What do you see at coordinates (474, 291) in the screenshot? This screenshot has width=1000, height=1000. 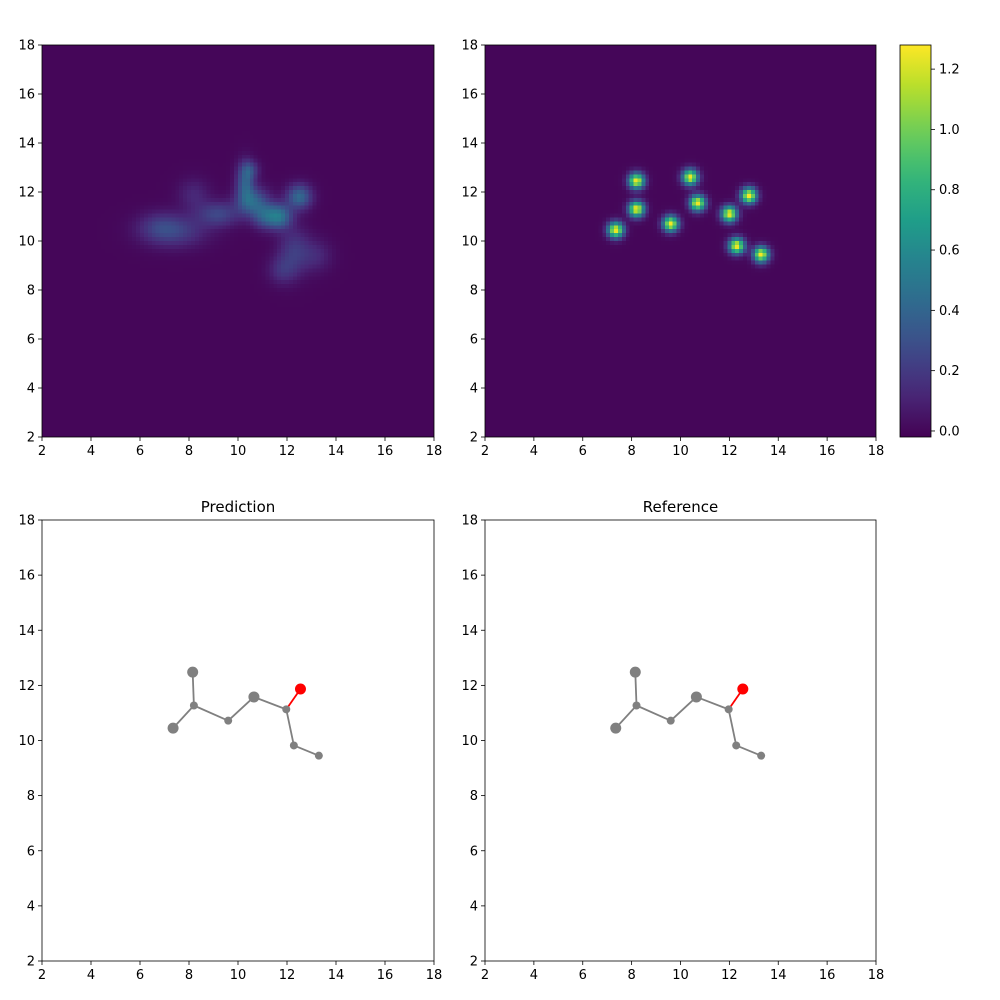 I see `reference-density-y-tick-label: 8` at bounding box center [474, 291].